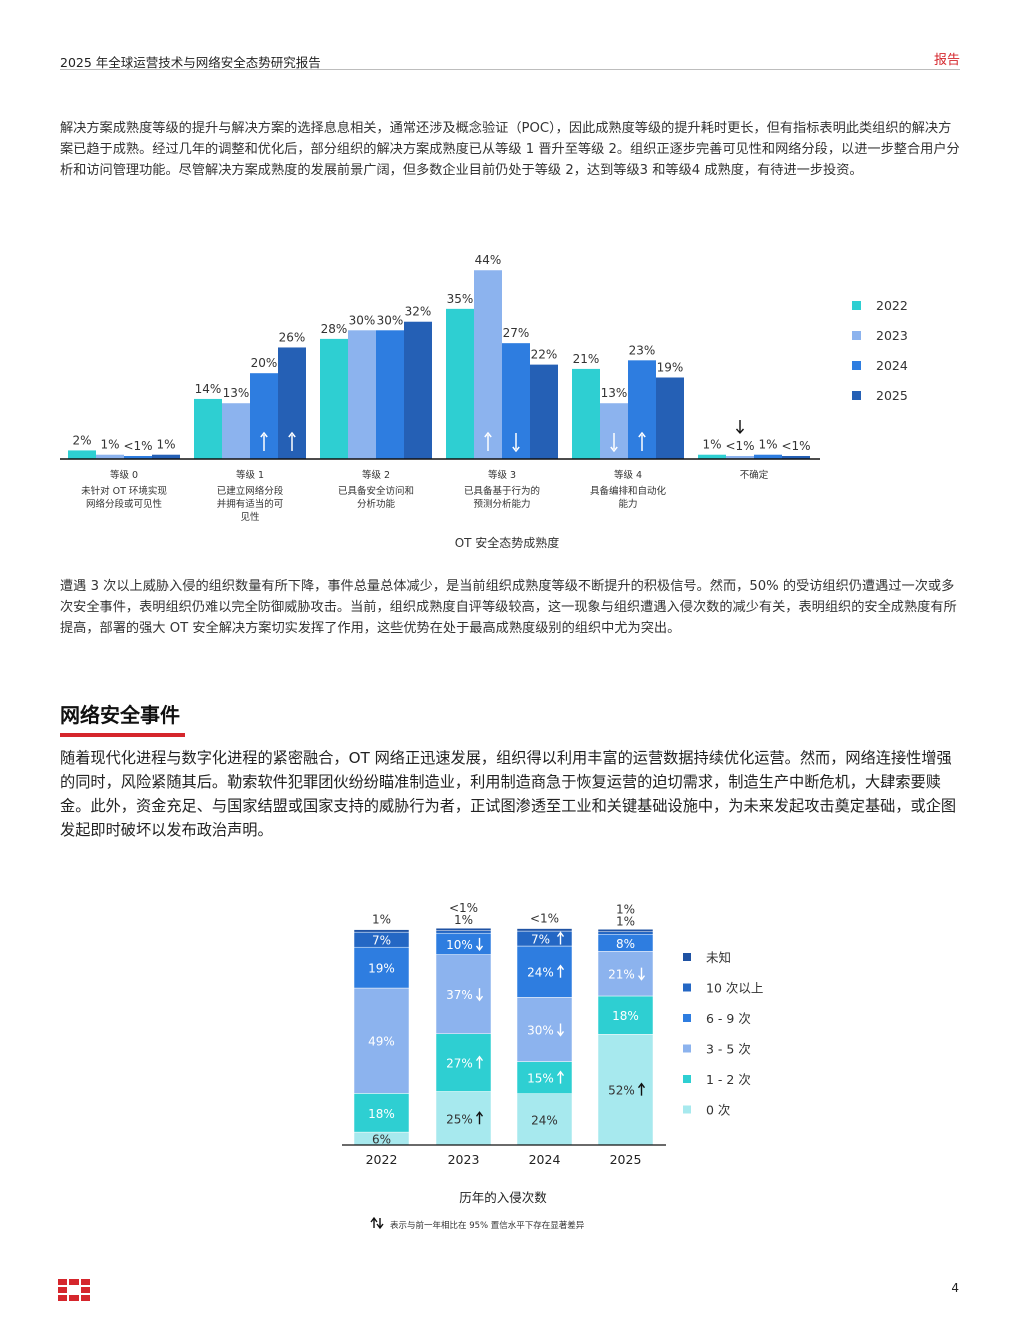  What do you see at coordinates (236, 393) in the screenshot?
I see `maturity-bar-label-1-2023: 13%` at bounding box center [236, 393].